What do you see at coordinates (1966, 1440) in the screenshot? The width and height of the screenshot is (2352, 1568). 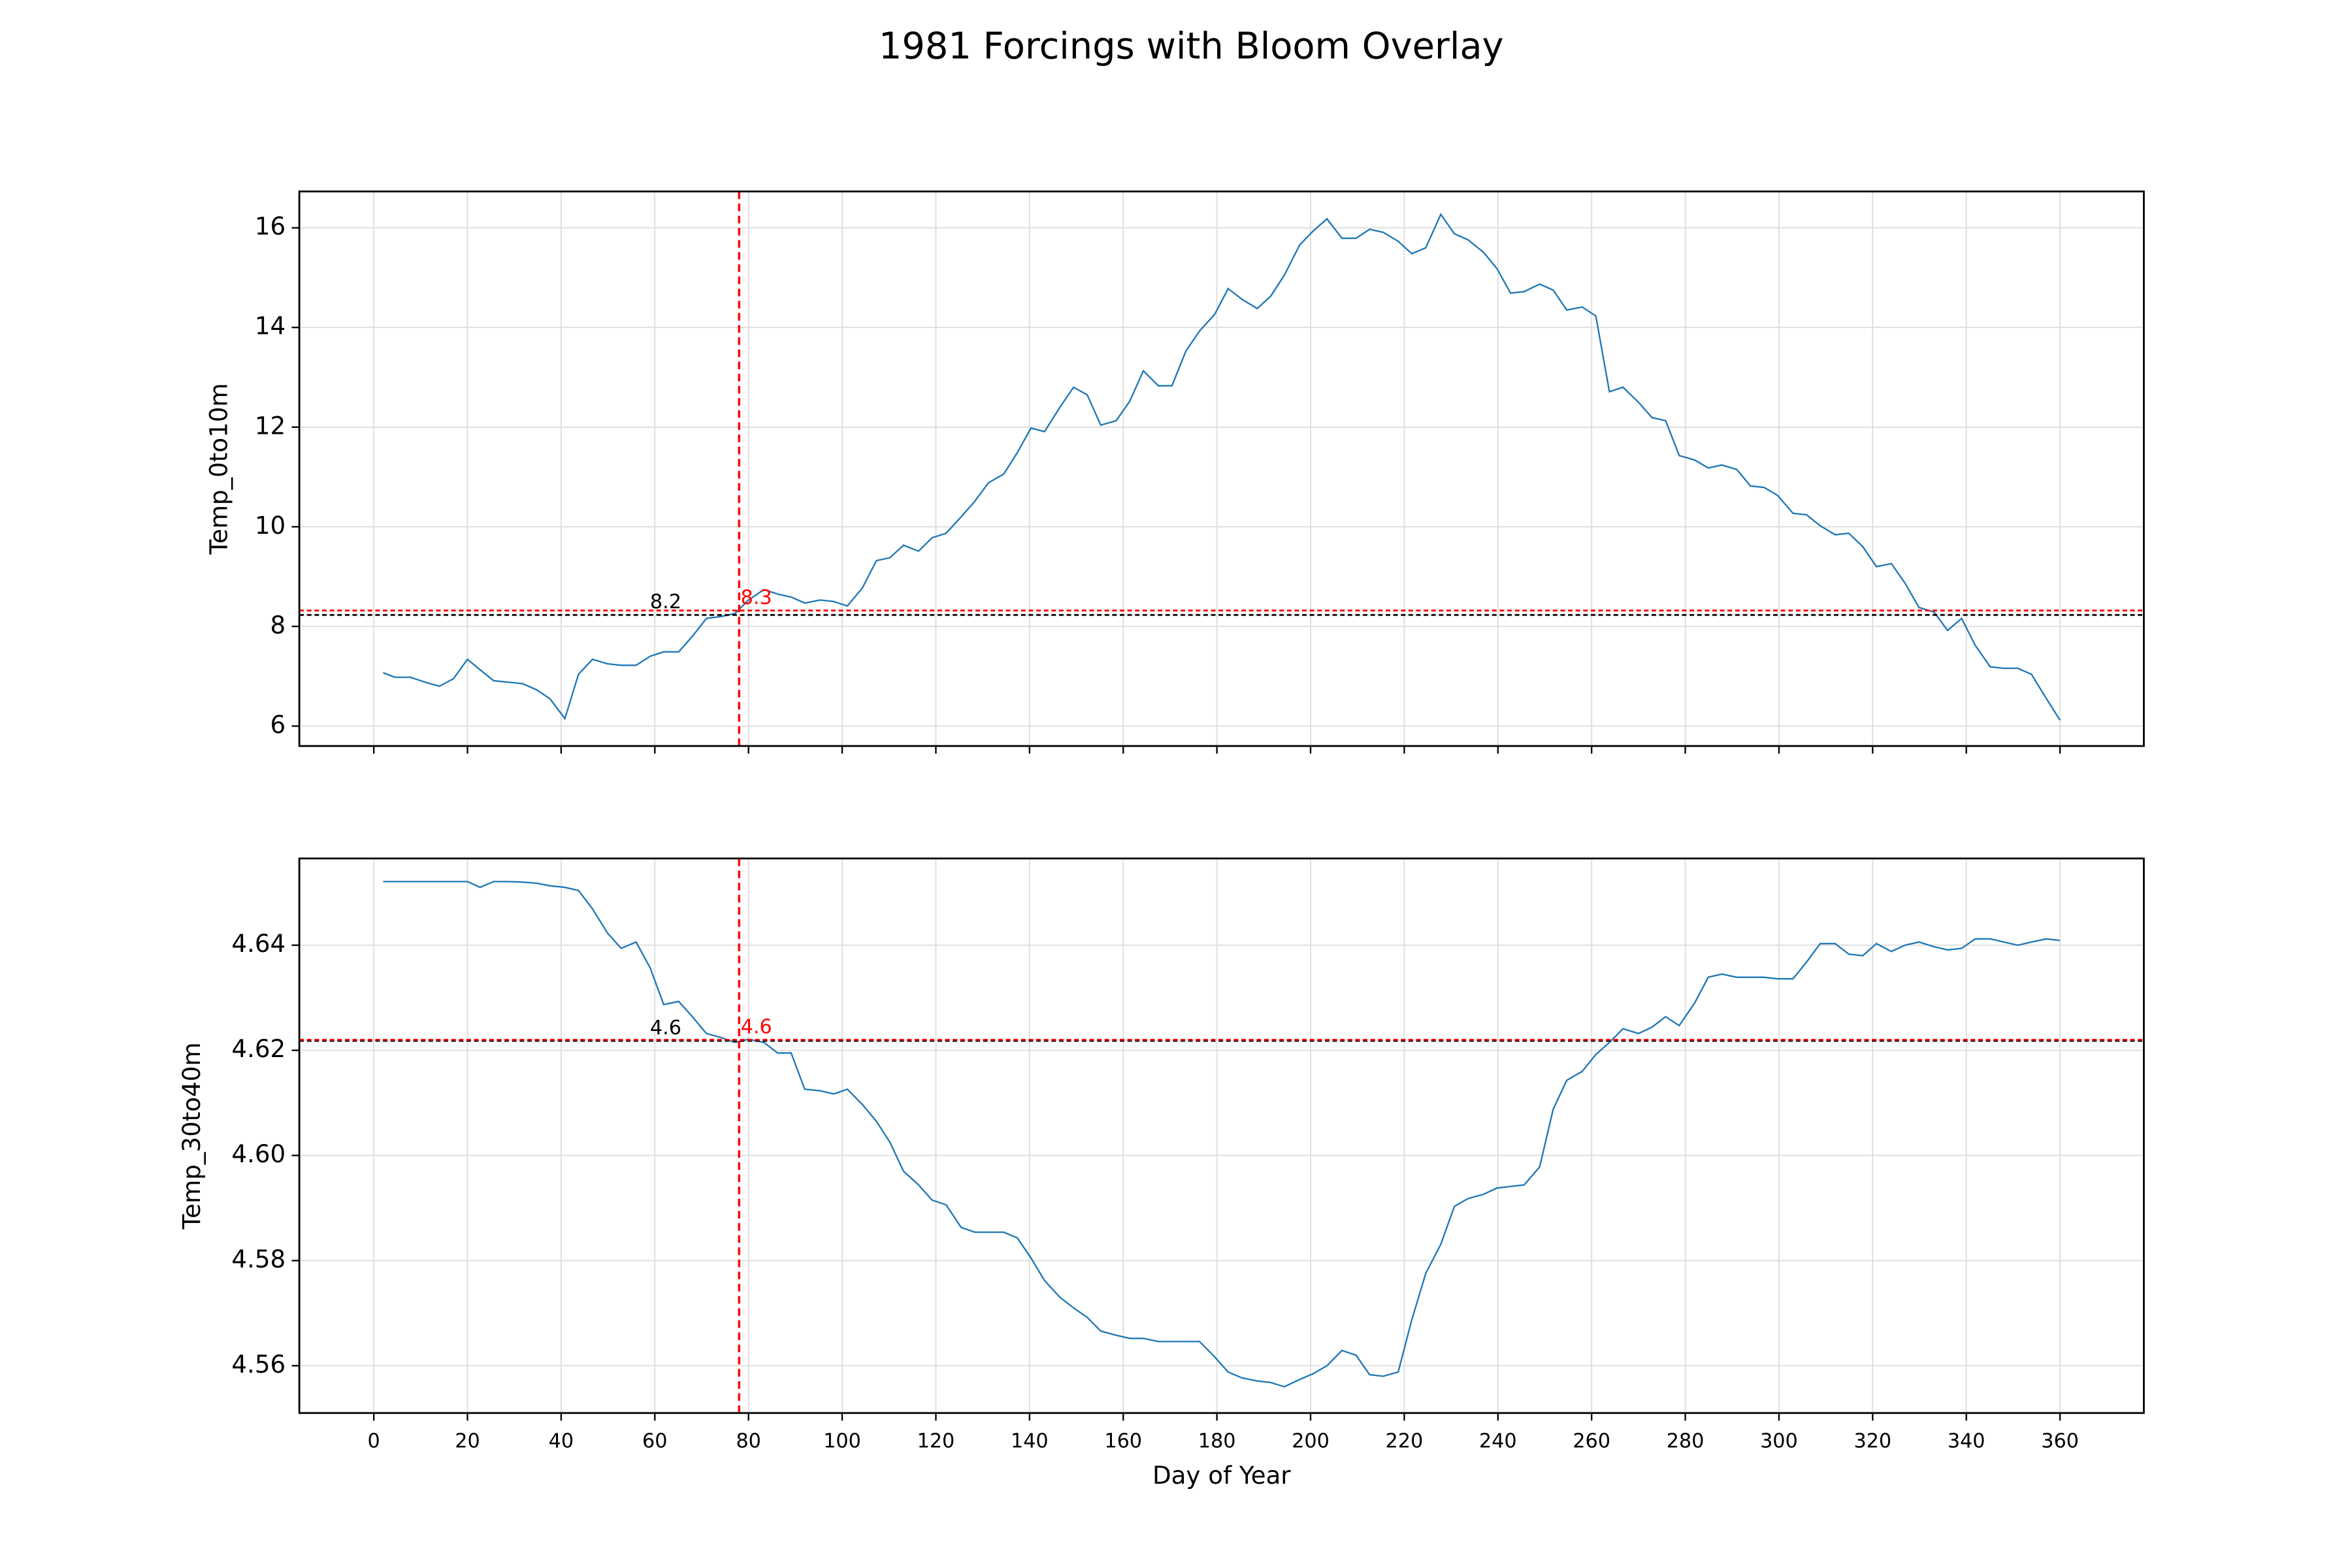 I see `x-tick-label: 340` at bounding box center [1966, 1440].